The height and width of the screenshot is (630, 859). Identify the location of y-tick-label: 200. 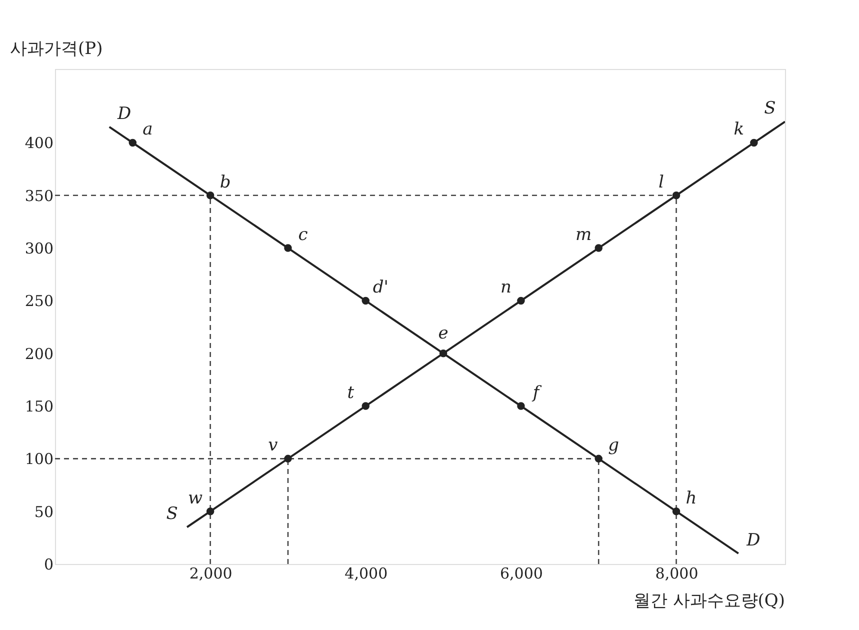
(39, 353).